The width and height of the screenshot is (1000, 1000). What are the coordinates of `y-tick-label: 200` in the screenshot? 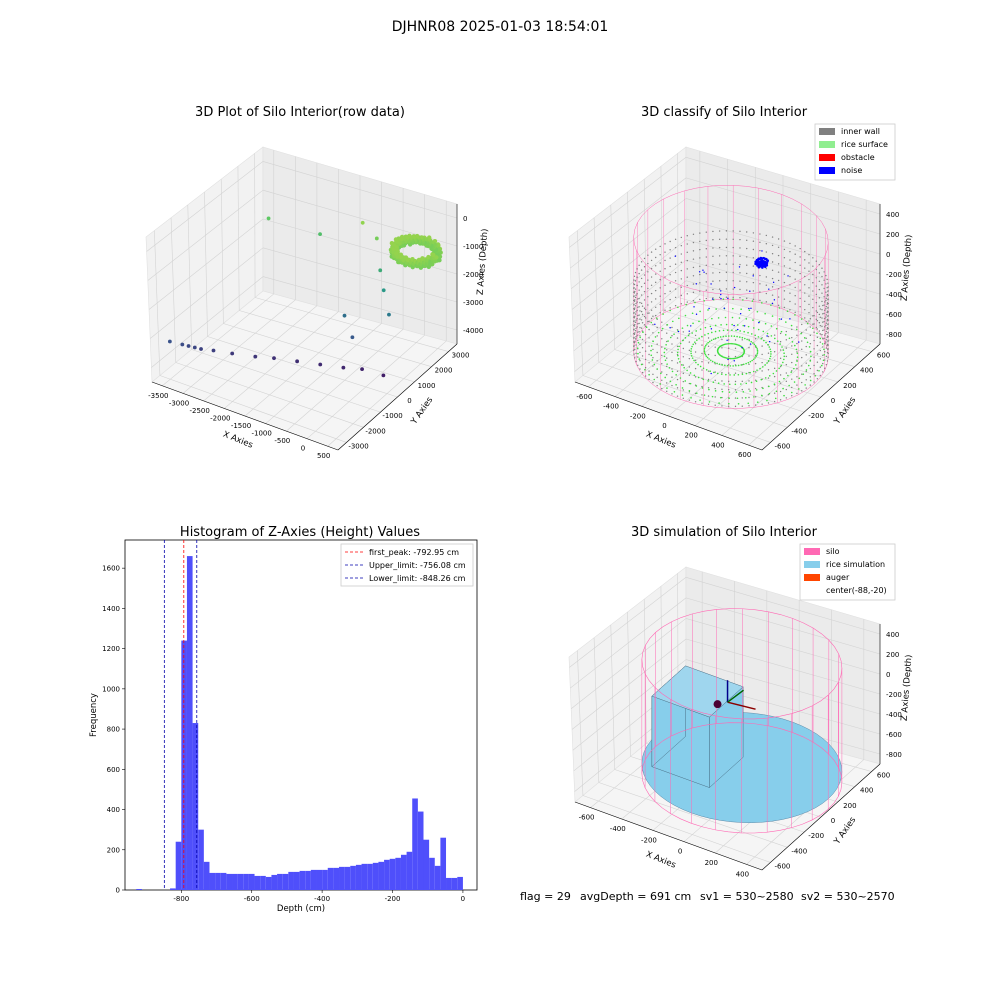 It's located at (113, 850).